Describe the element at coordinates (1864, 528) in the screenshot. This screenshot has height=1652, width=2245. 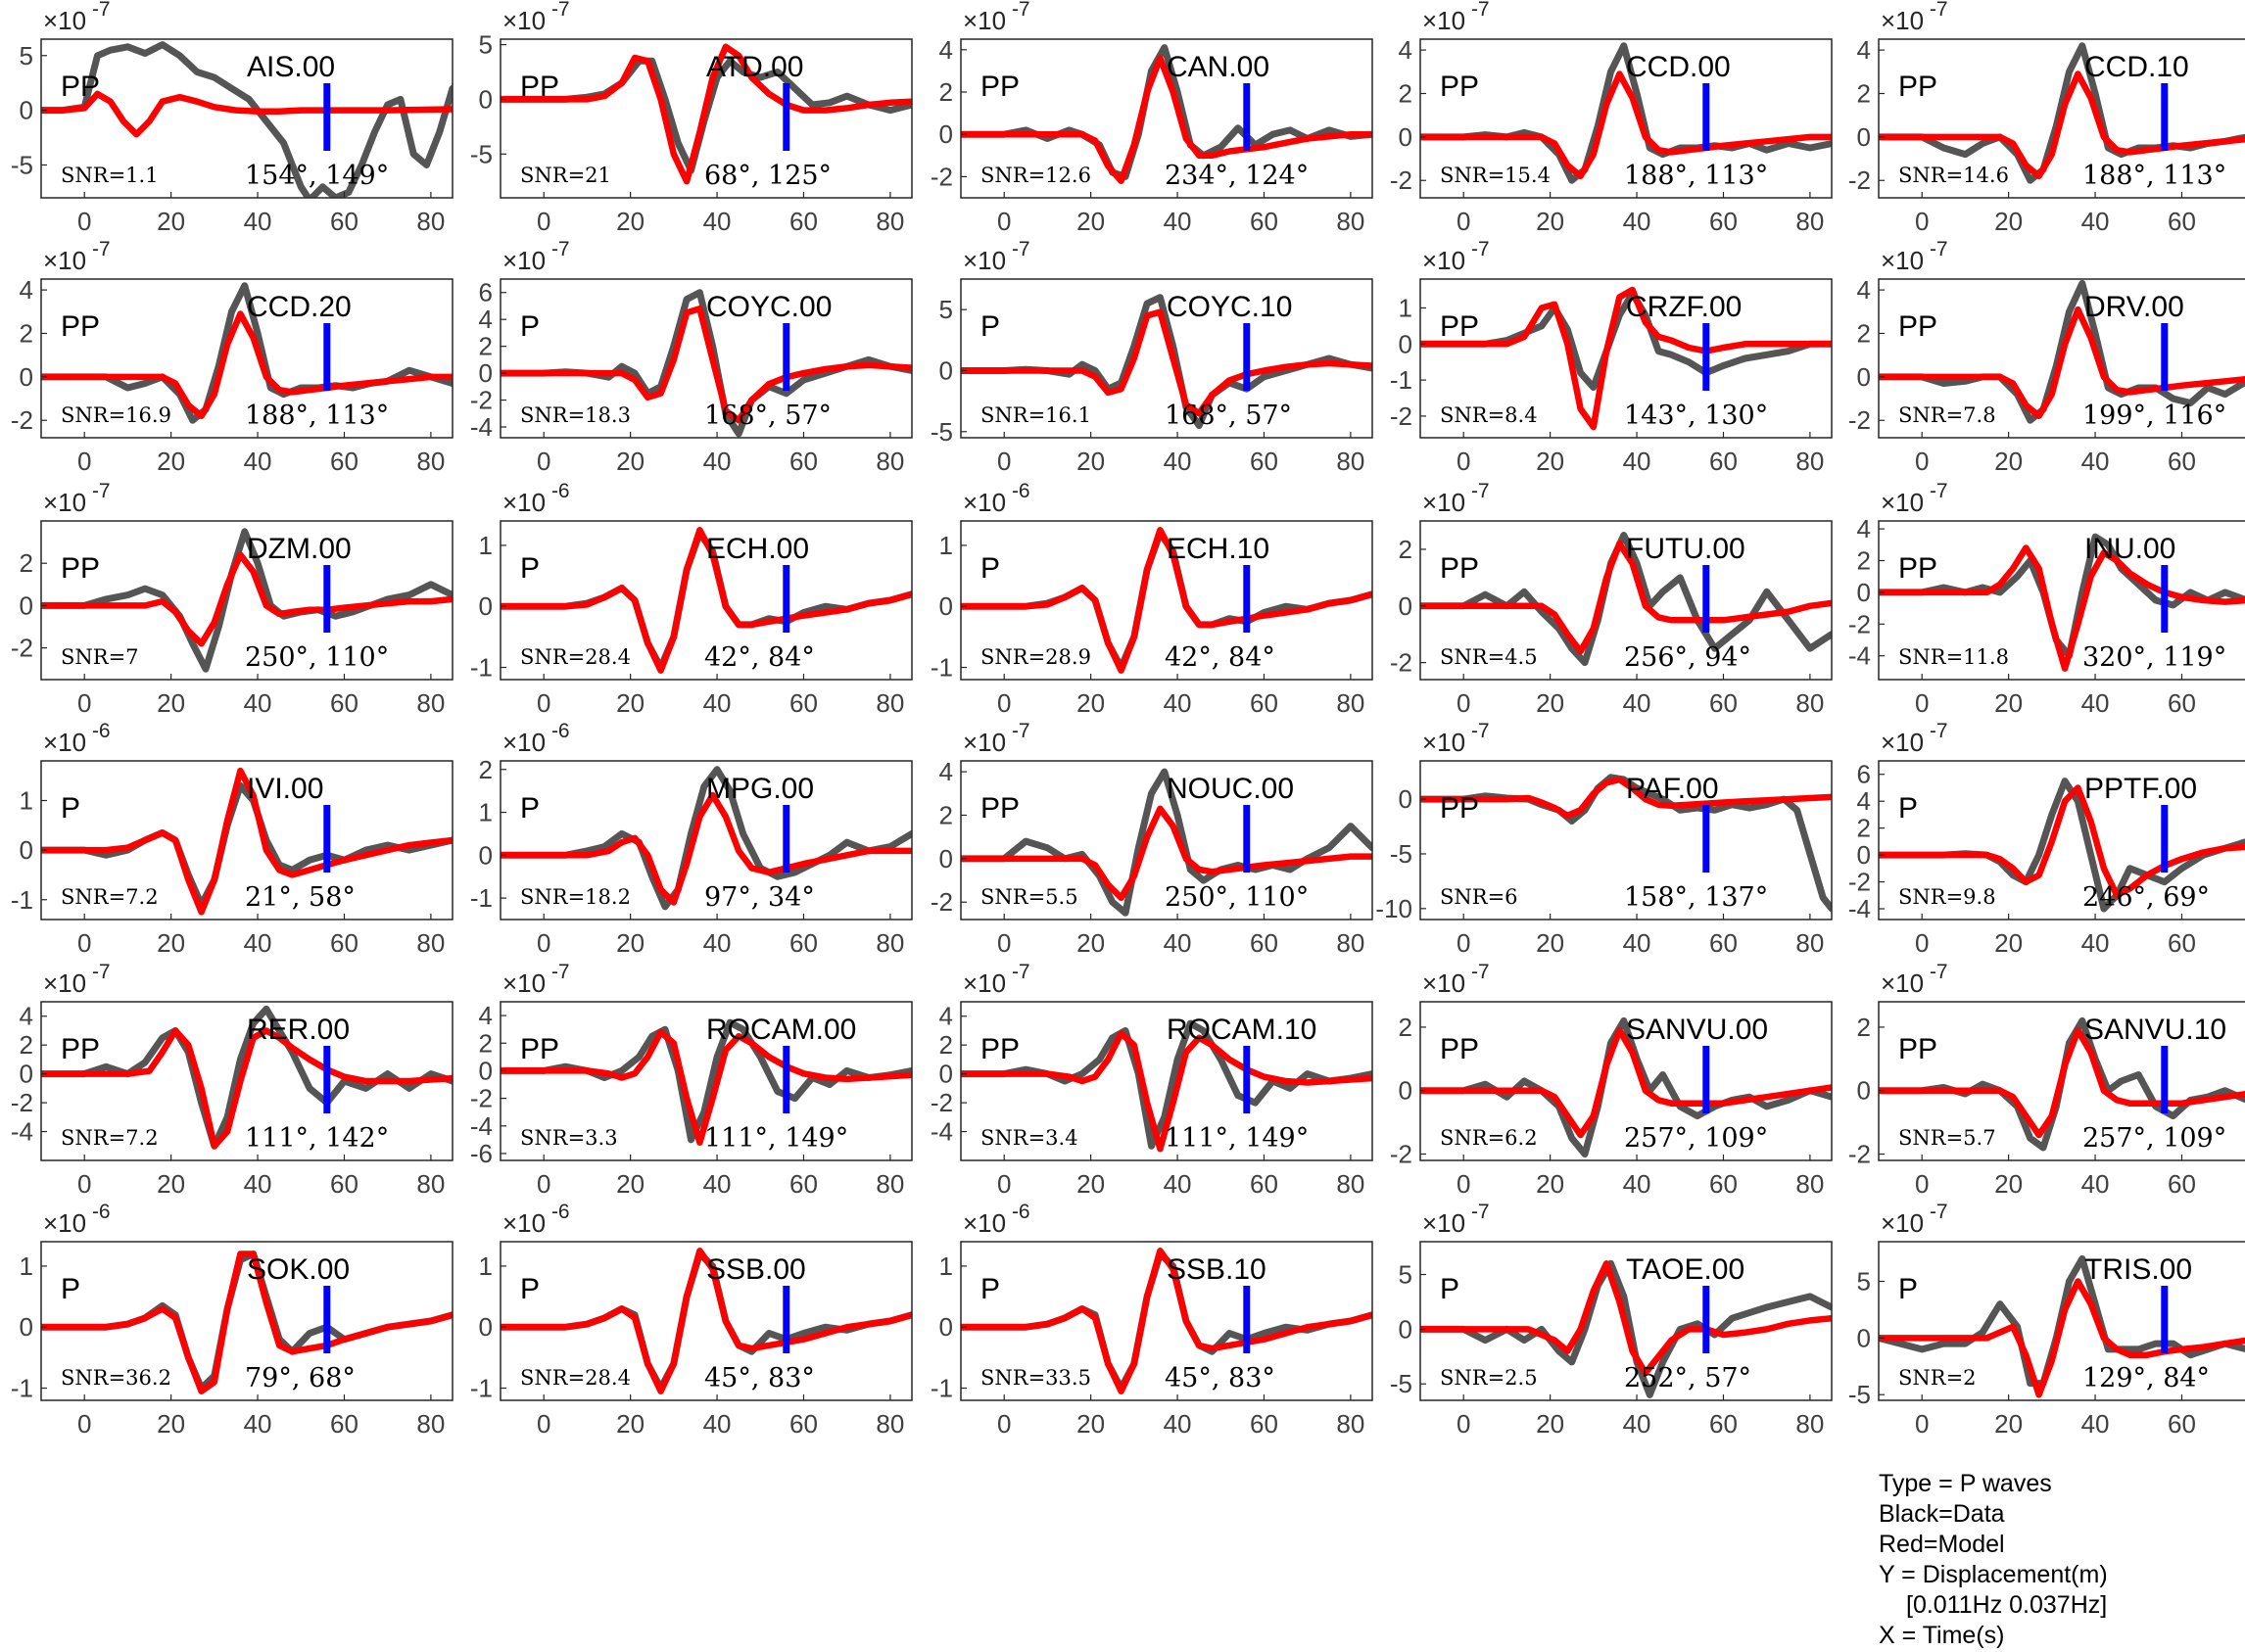
I see `y-tick-label: 4` at that location.